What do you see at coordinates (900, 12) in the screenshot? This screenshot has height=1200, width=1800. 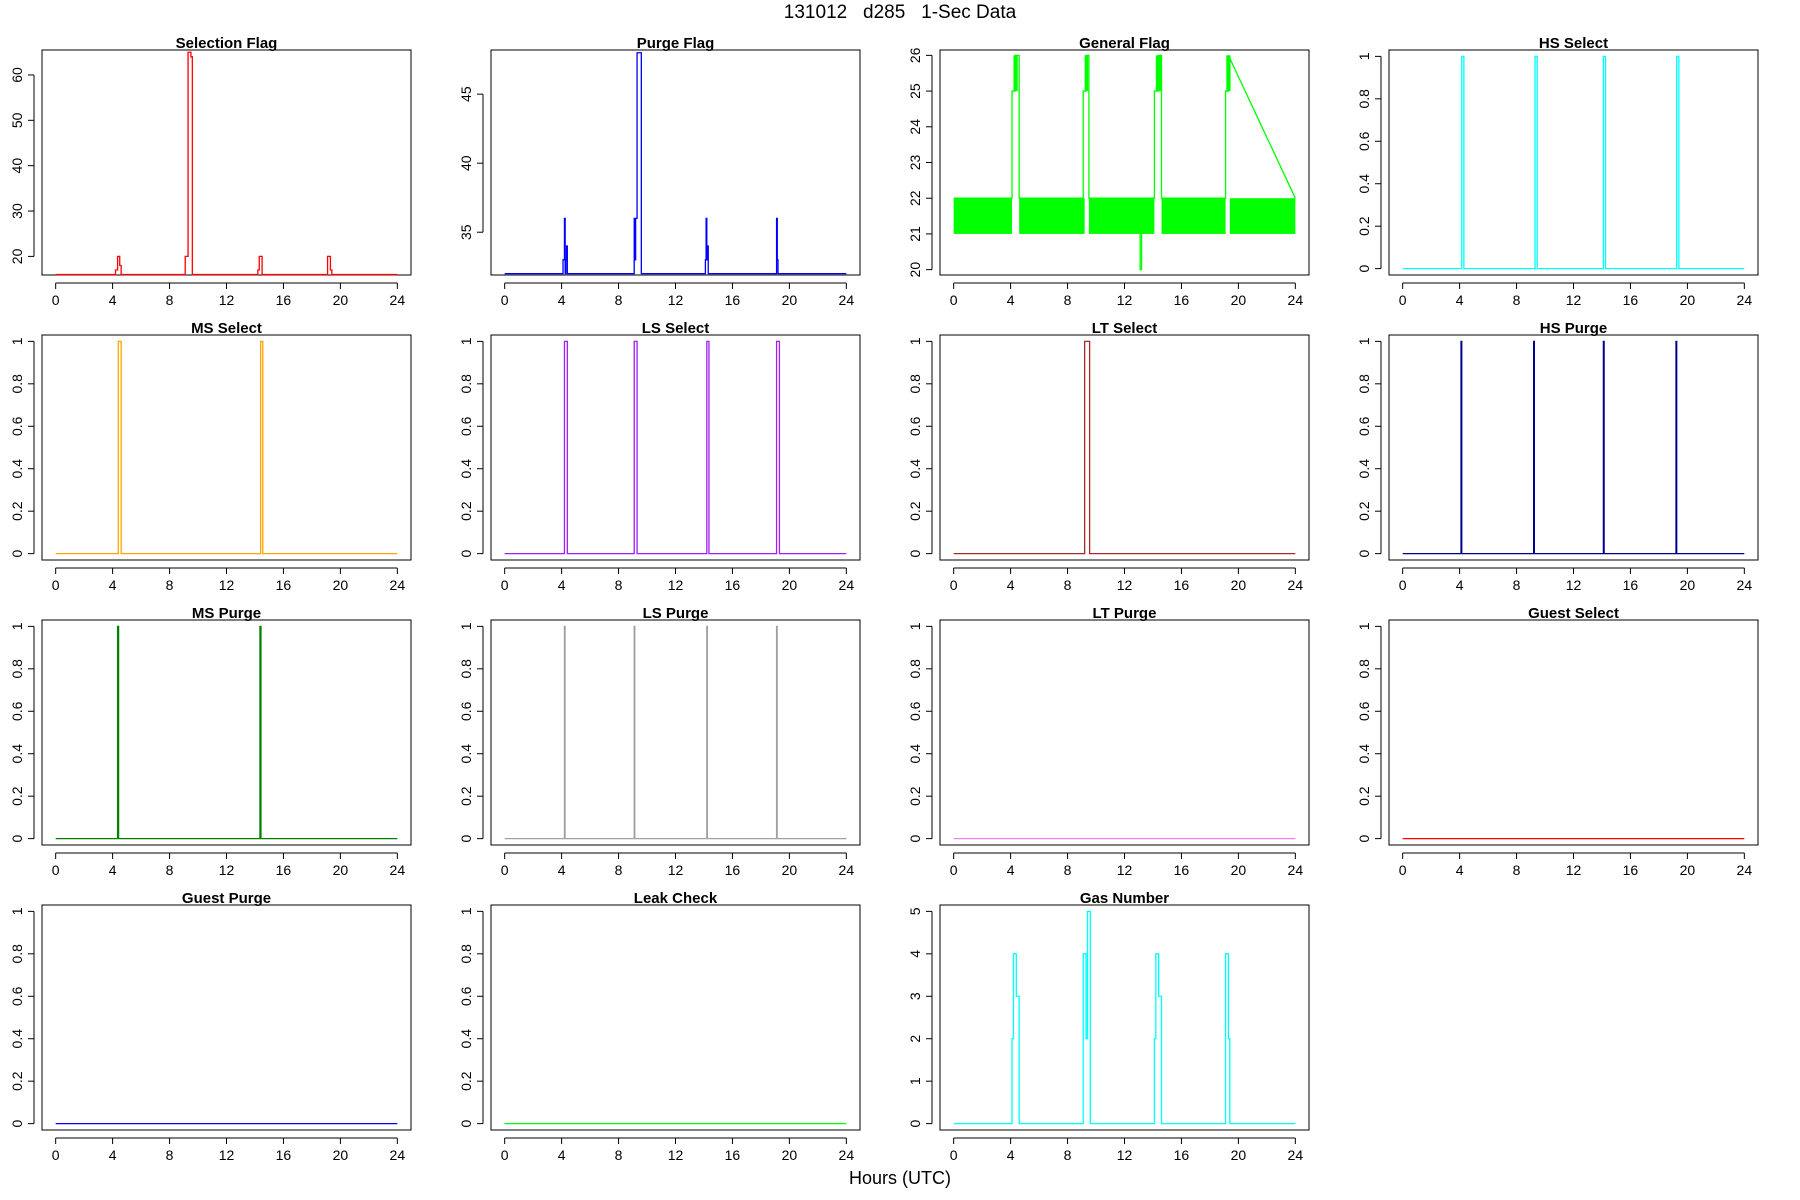 I see `page-title: 131012 d285 1-Sec Data` at bounding box center [900, 12].